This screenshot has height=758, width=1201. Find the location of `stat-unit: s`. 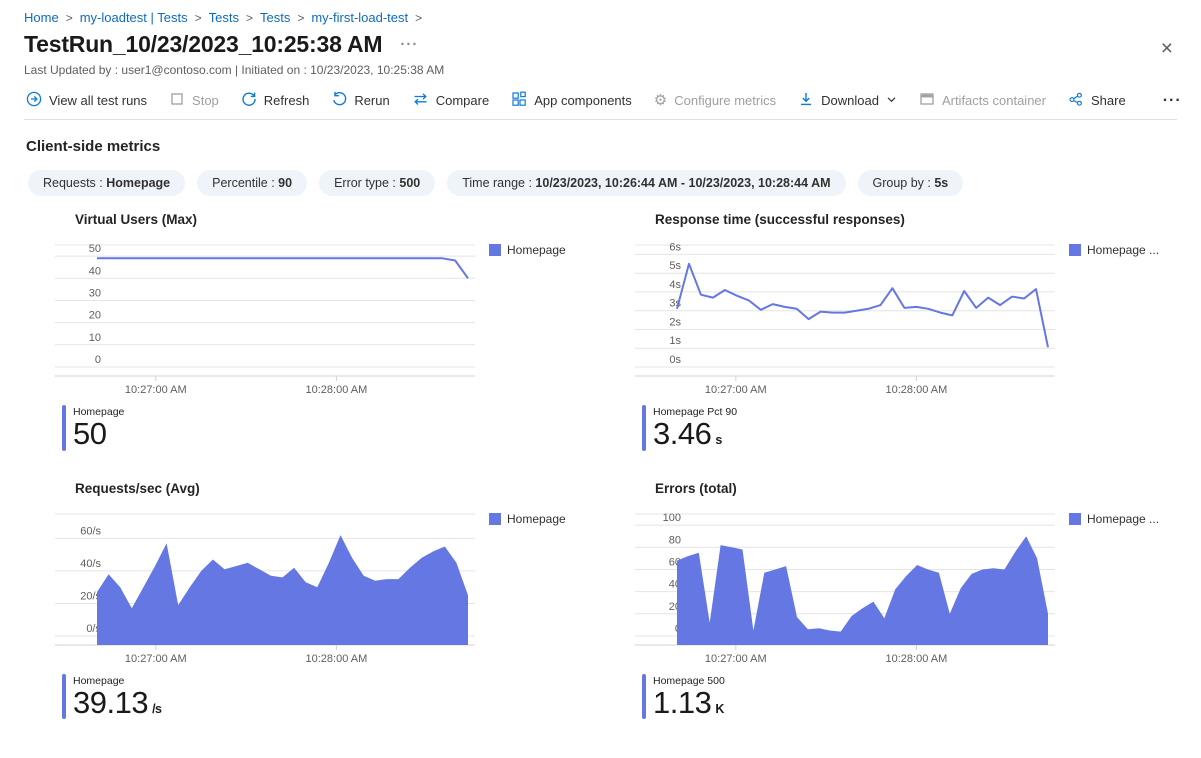

stat-unit: s is located at coordinates (718, 440).